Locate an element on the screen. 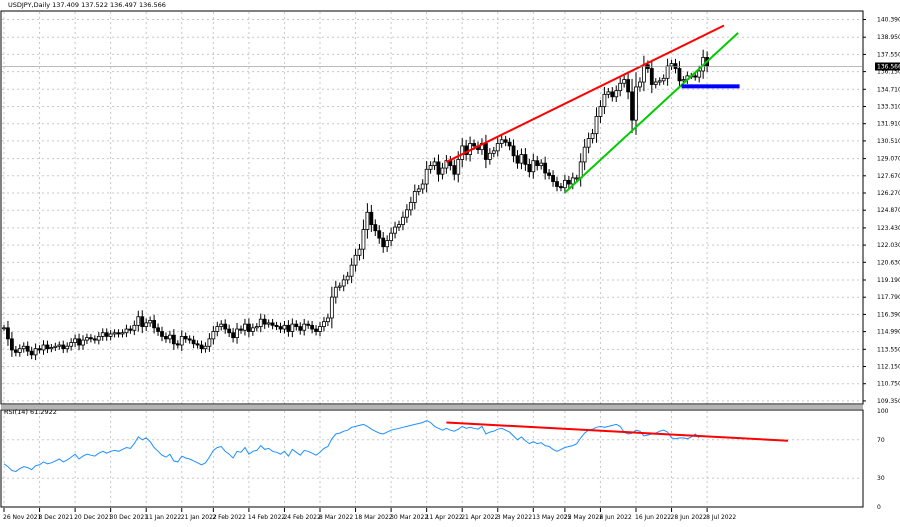  date-tick-label: 8 Mar 2022 is located at coordinates (336, 517).